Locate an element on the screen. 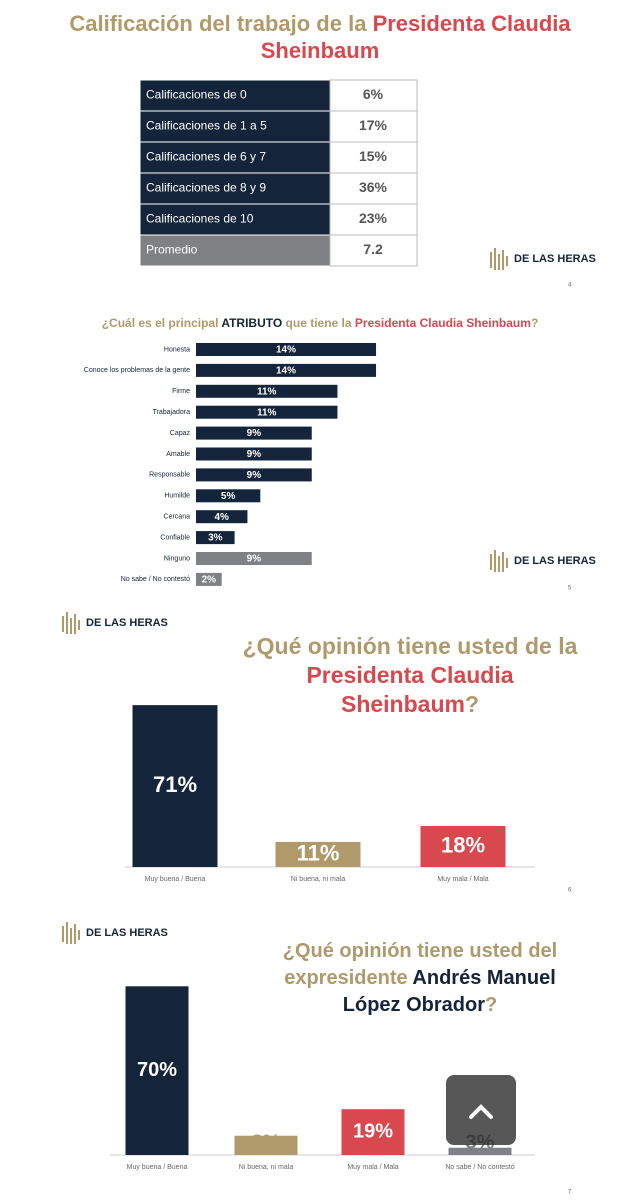  row-value: 36% is located at coordinates (373, 187).